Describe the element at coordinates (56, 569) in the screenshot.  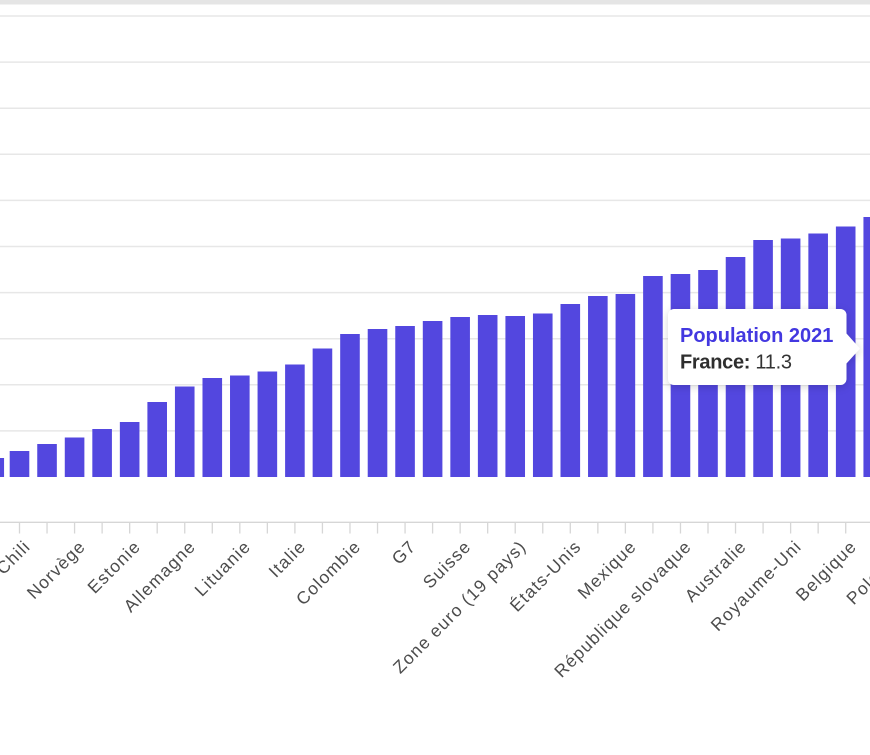
I see `svg-text: Norvège` at that location.